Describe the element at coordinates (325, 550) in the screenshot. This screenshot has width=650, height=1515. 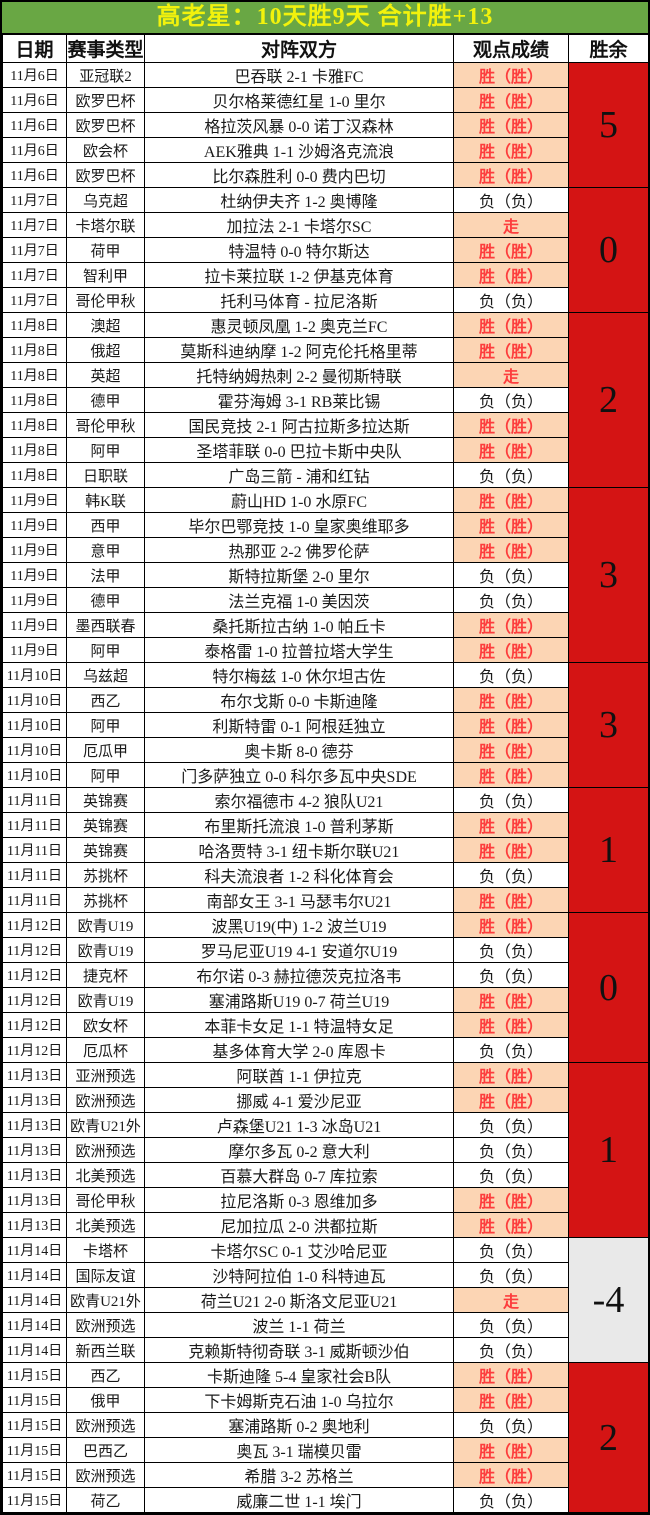
I see `table-row: 11月9日 意甲 热那亚 2-2 佛罗伦萨 胜（胜）` at that location.